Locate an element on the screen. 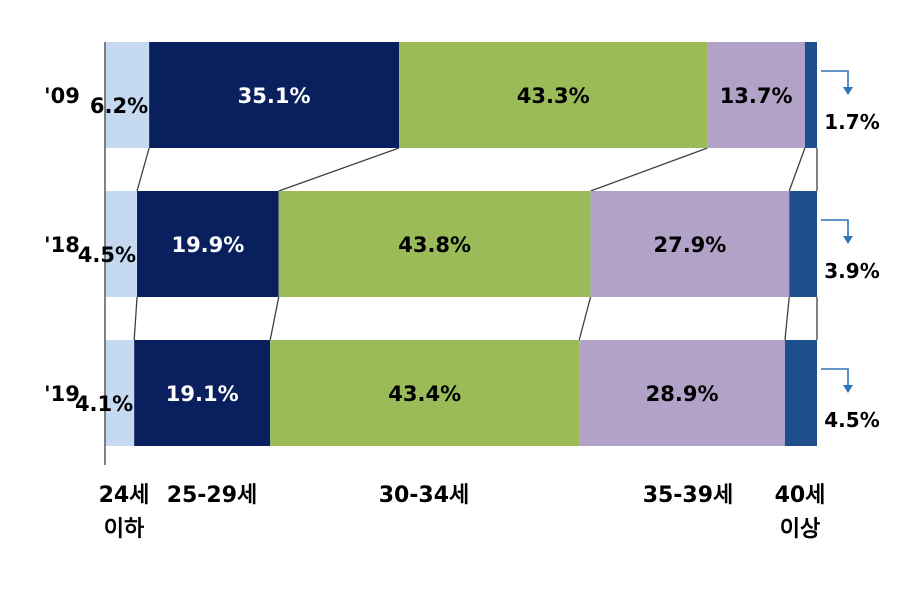  legend-label: 30-34세 is located at coordinates (424, 495).